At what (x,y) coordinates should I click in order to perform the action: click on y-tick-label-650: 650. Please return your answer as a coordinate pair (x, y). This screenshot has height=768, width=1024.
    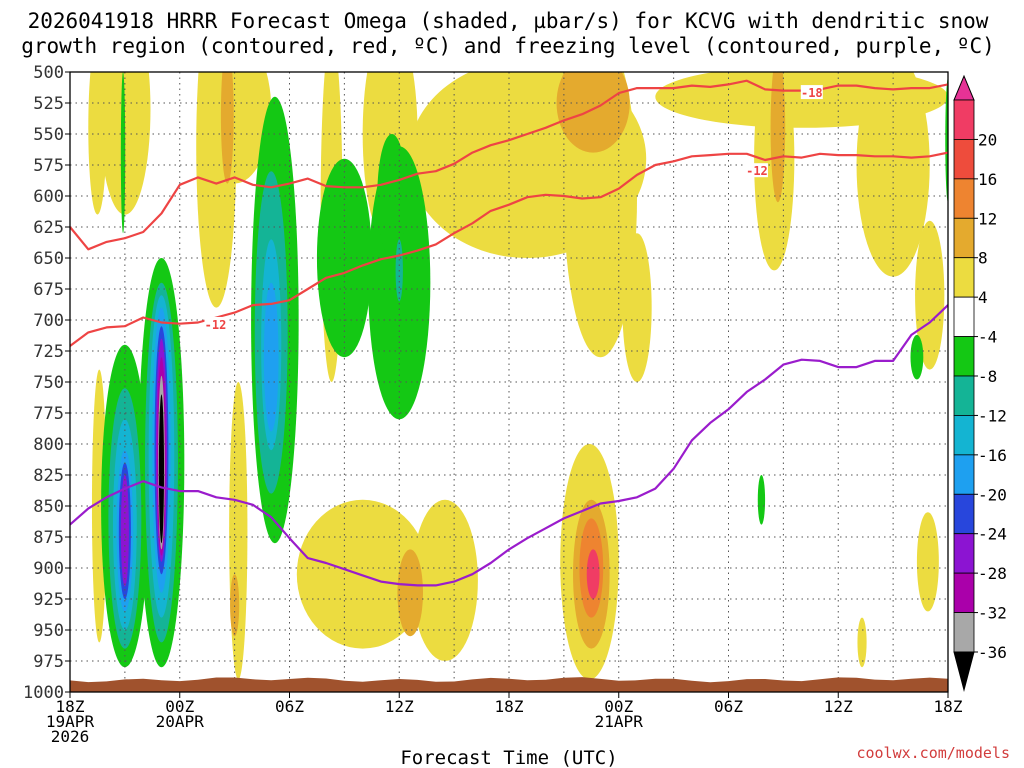
    Looking at the image, I should click on (48, 259).